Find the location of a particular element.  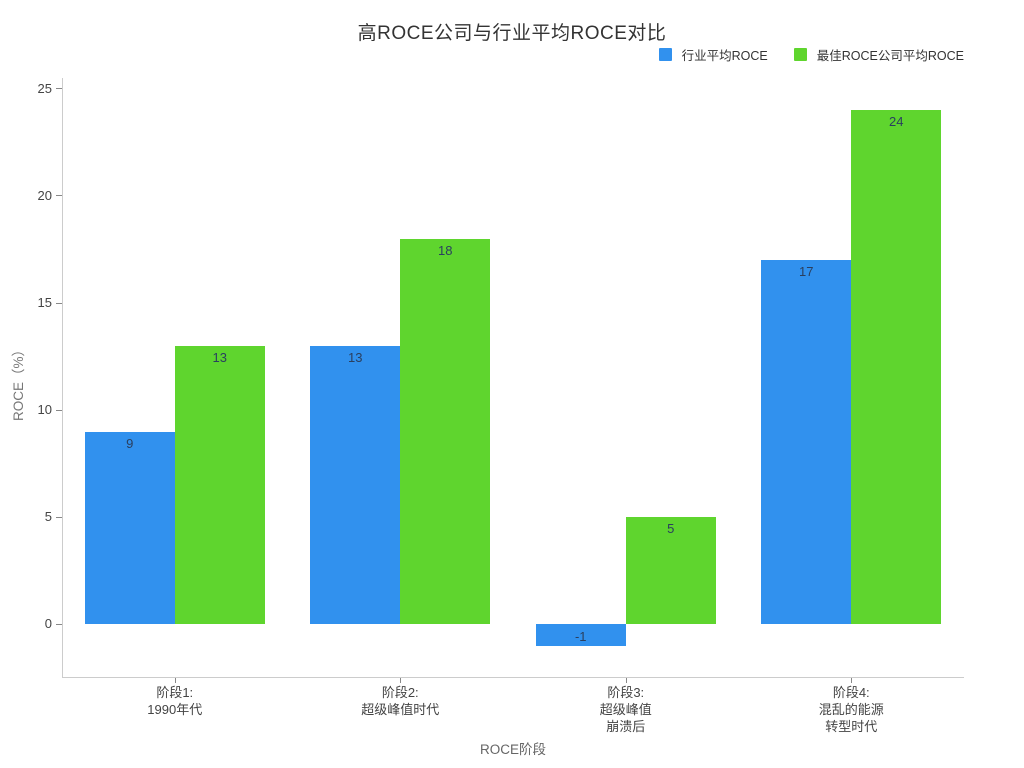

bar-行业平均ROCE-1 is located at coordinates (129, 528).